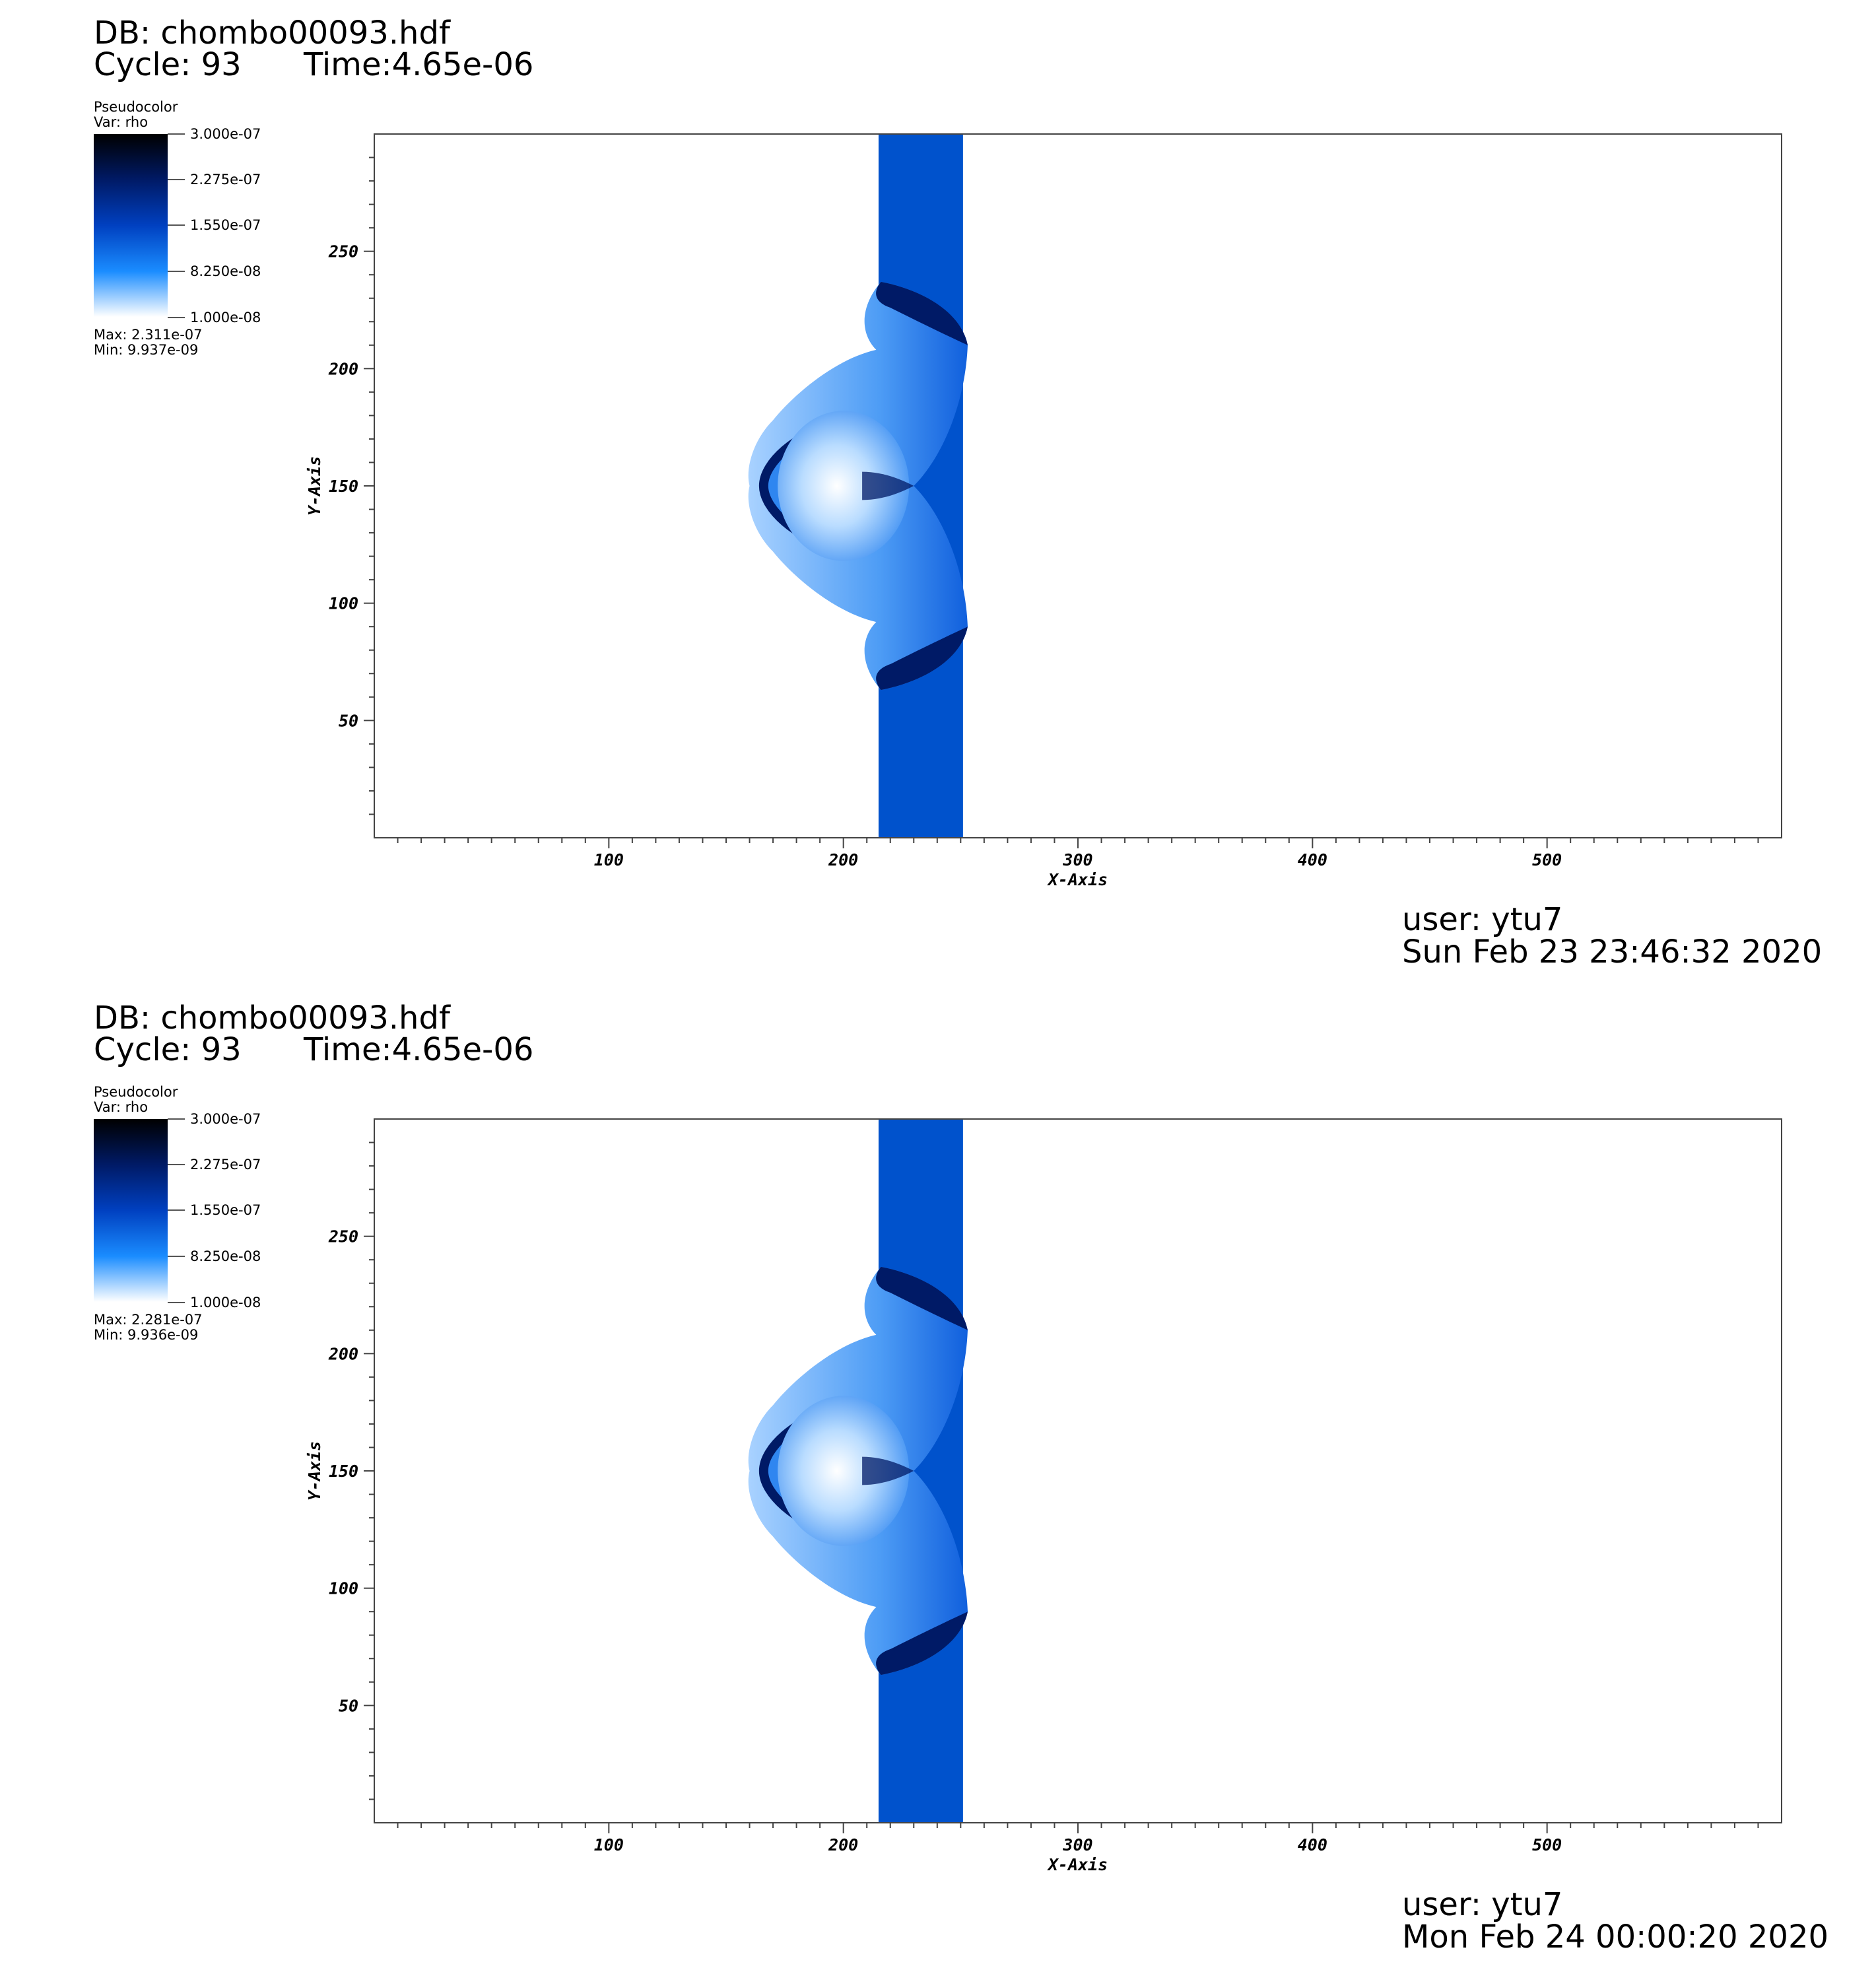 Image resolution: width=1876 pixels, height=1970 pixels. I want to click on legend-max: Max: 2.281e-07, so click(148, 1320).